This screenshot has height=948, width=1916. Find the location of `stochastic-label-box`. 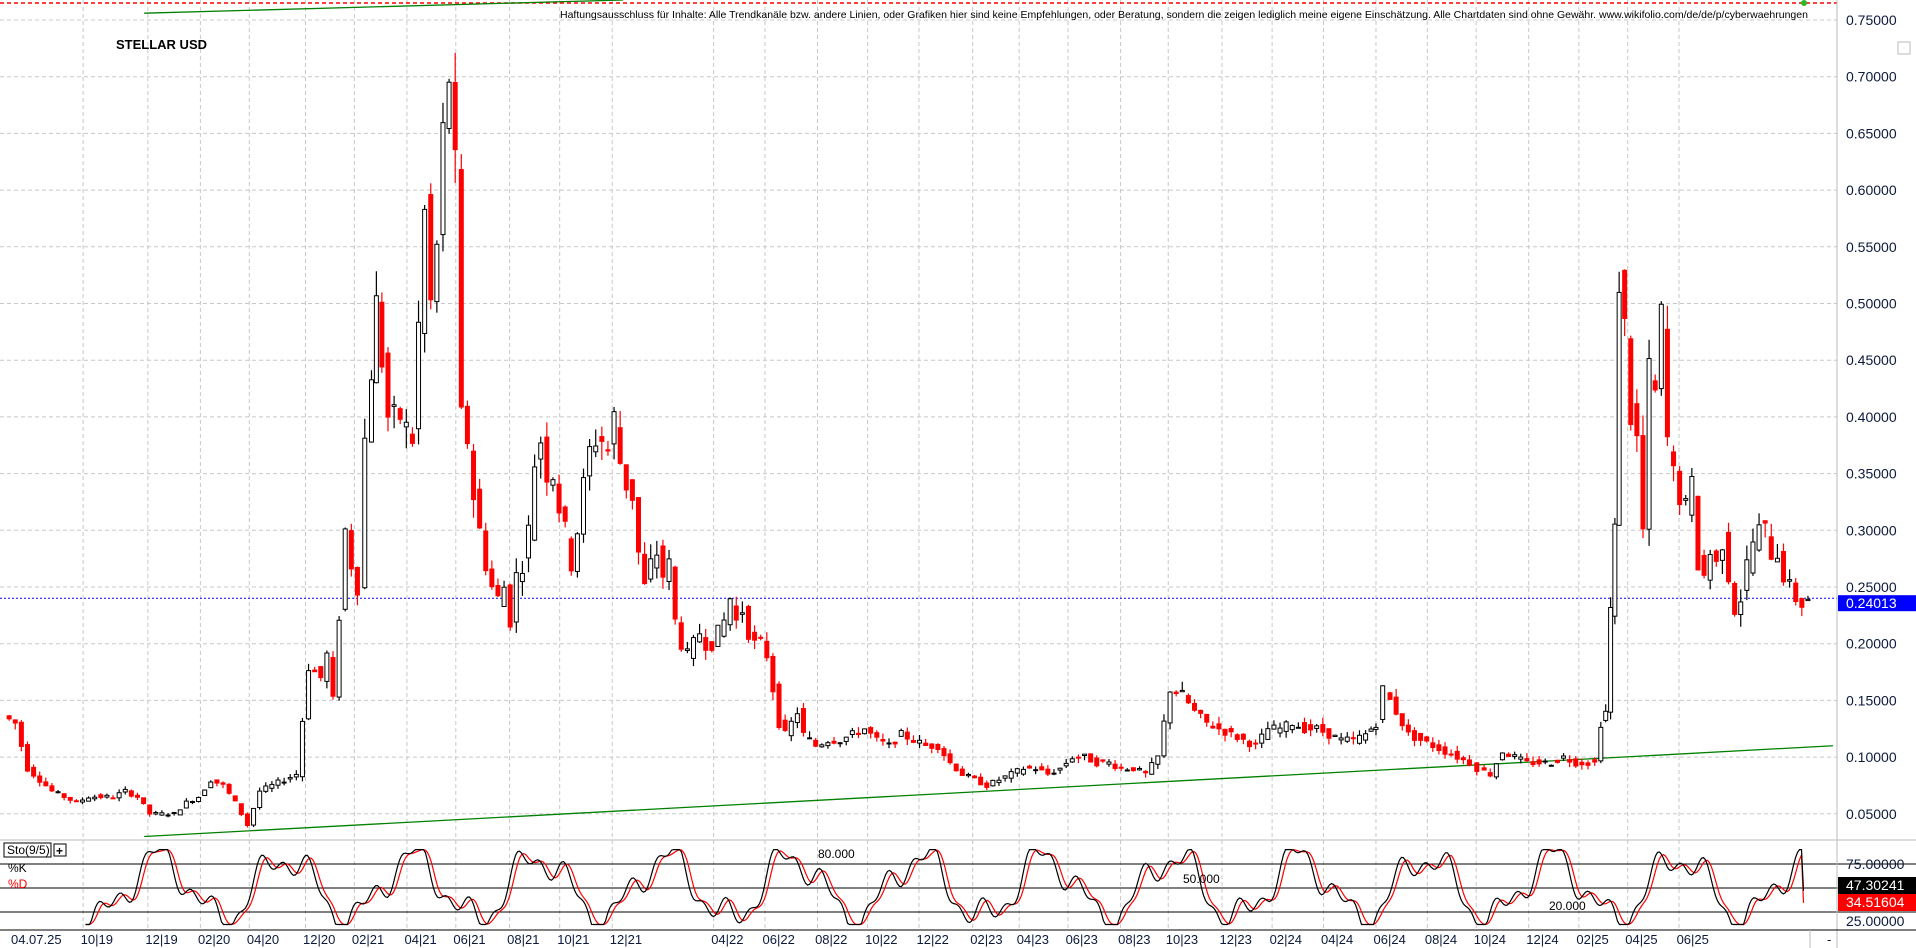

stochastic-label-box is located at coordinates (27, 850).